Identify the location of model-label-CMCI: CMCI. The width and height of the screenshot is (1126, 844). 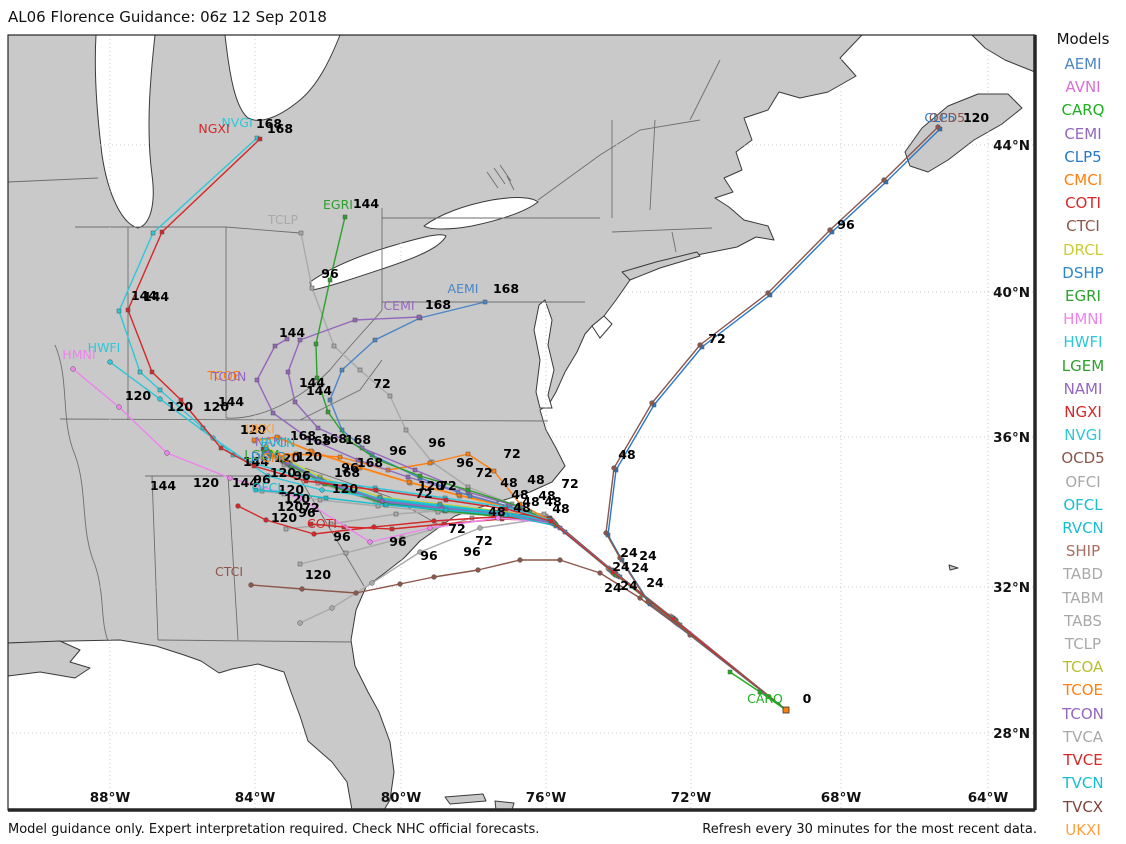
(278, 457).